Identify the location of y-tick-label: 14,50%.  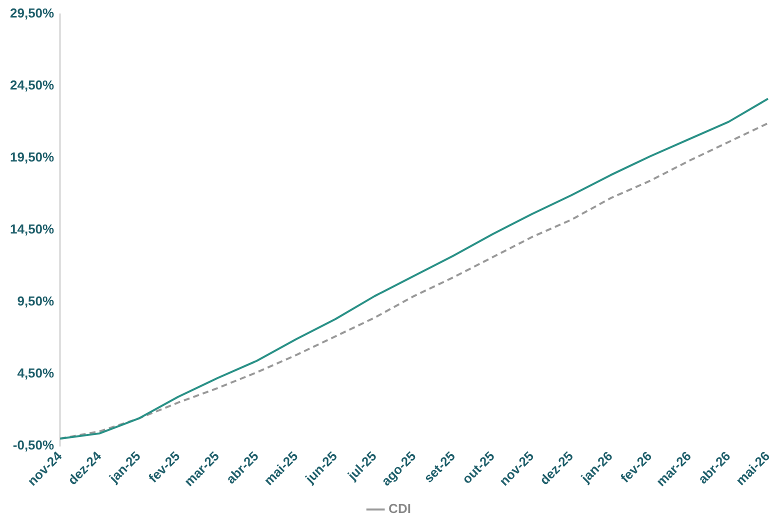
(32, 228).